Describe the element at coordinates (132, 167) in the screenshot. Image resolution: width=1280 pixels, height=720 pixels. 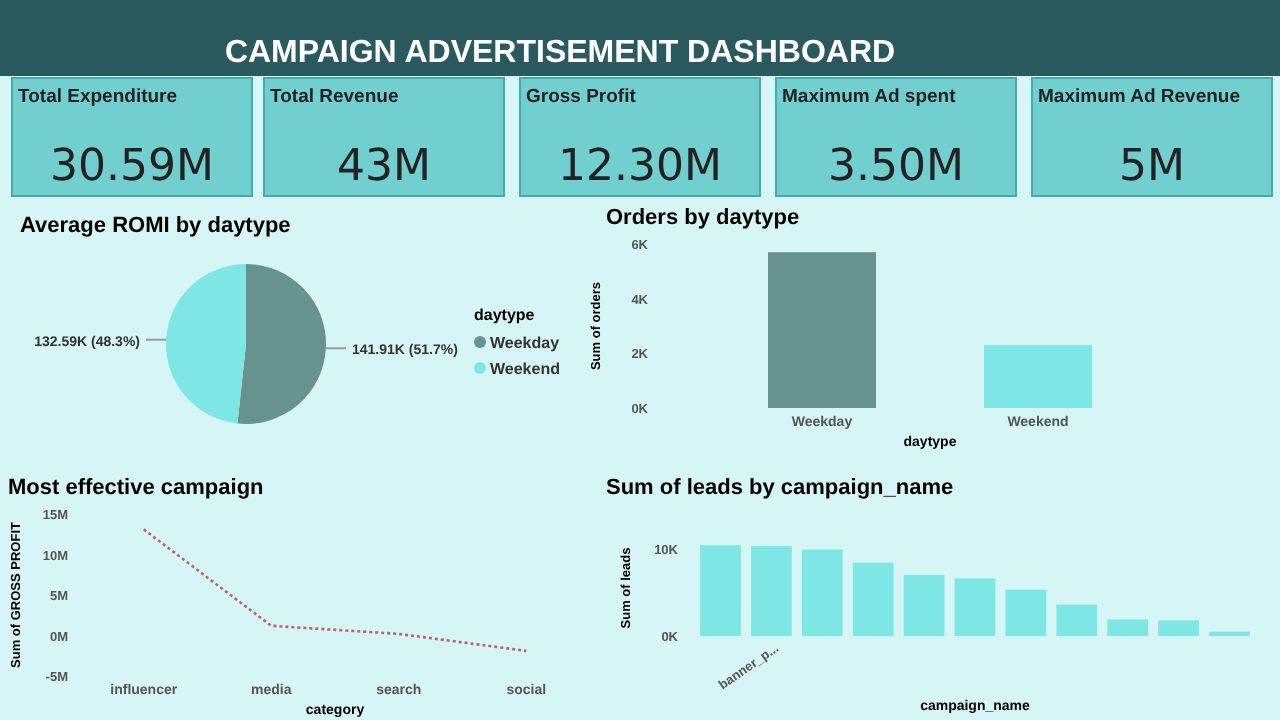
I see `text: 30.59M` at that location.